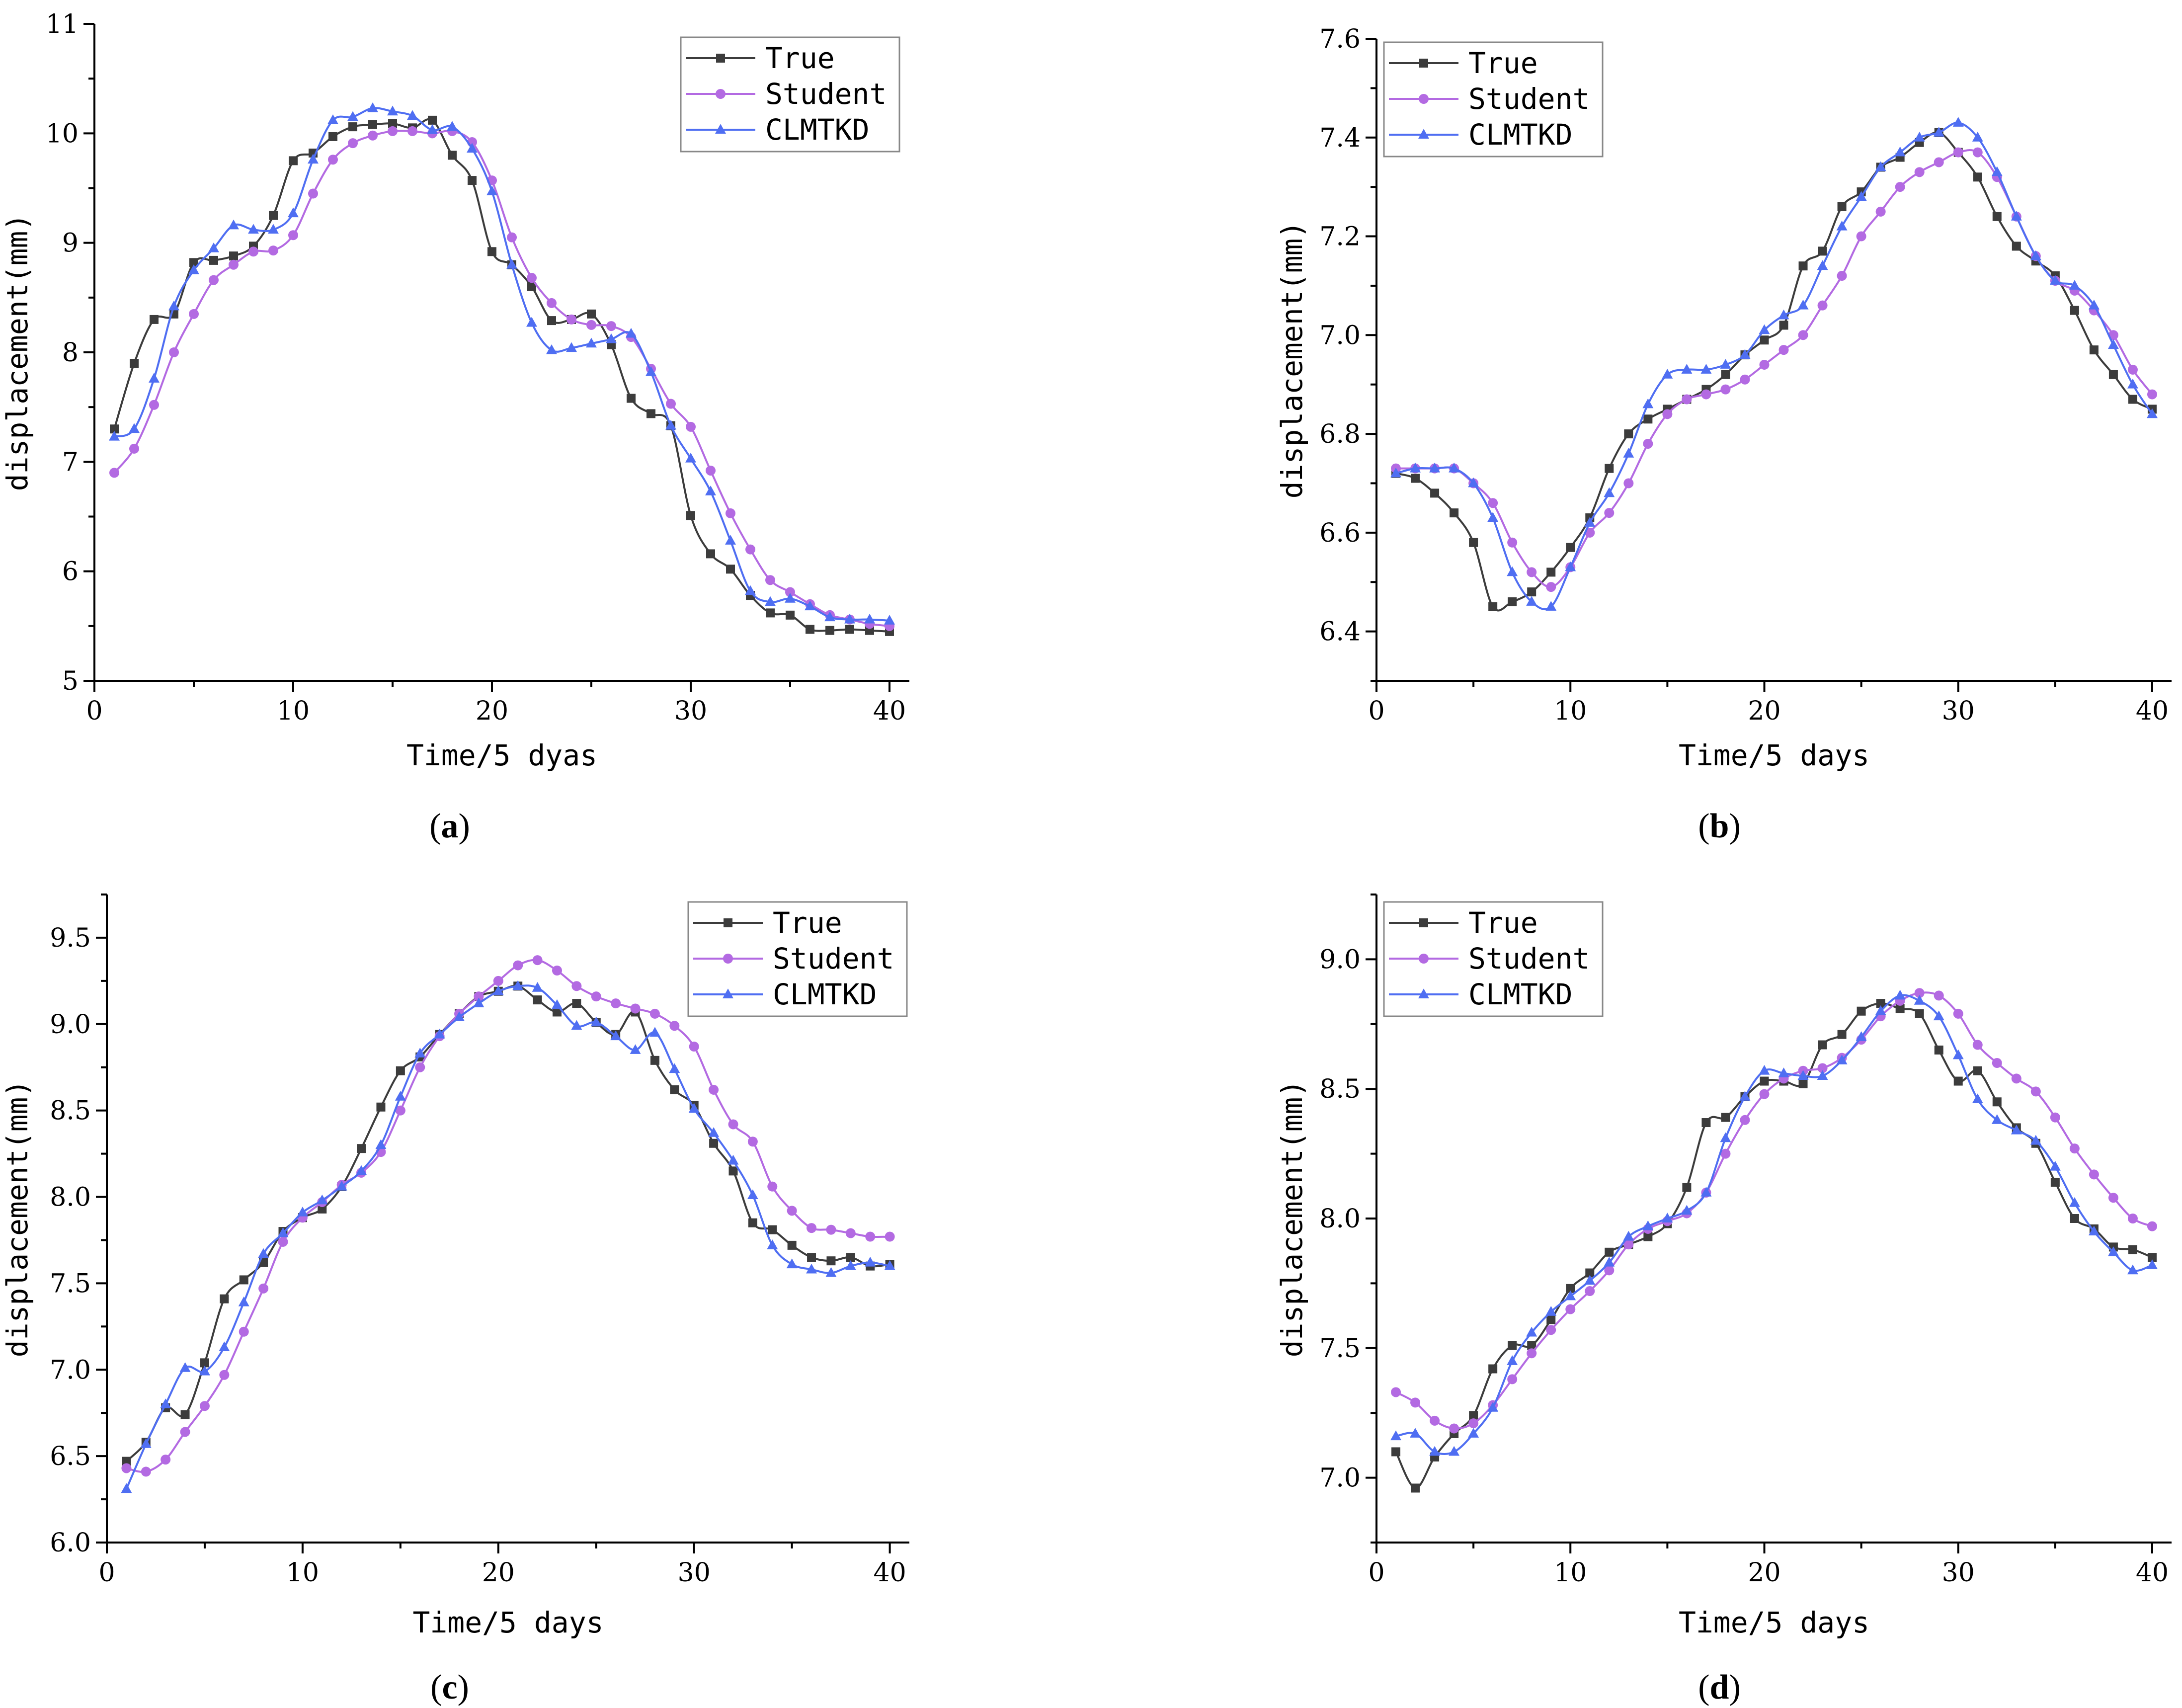 Image resolution: width=2182 pixels, height=1708 pixels. What do you see at coordinates (1774, 1211) in the screenshot?
I see `series-student` at bounding box center [1774, 1211].